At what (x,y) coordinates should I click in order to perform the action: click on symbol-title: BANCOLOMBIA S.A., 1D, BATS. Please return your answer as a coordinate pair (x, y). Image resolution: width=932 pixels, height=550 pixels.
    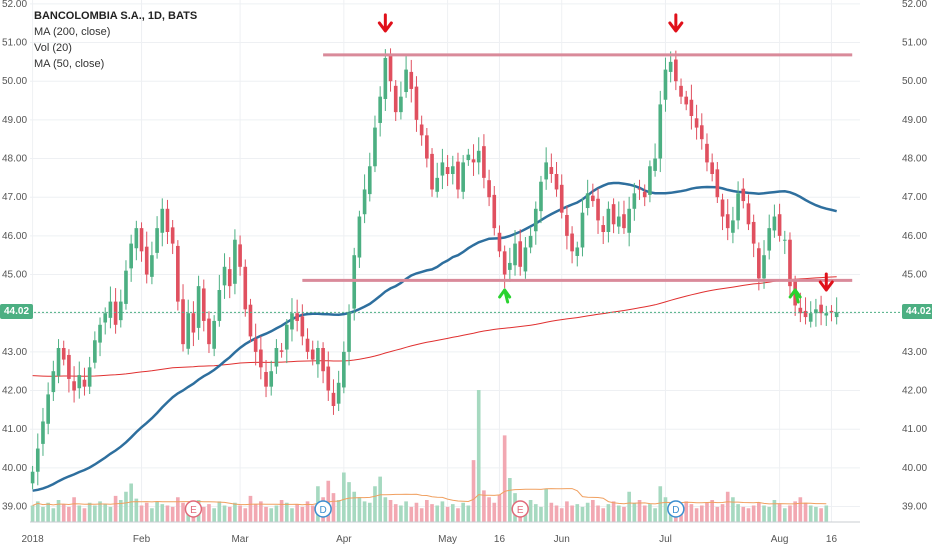
    Looking at the image, I should click on (116, 16).